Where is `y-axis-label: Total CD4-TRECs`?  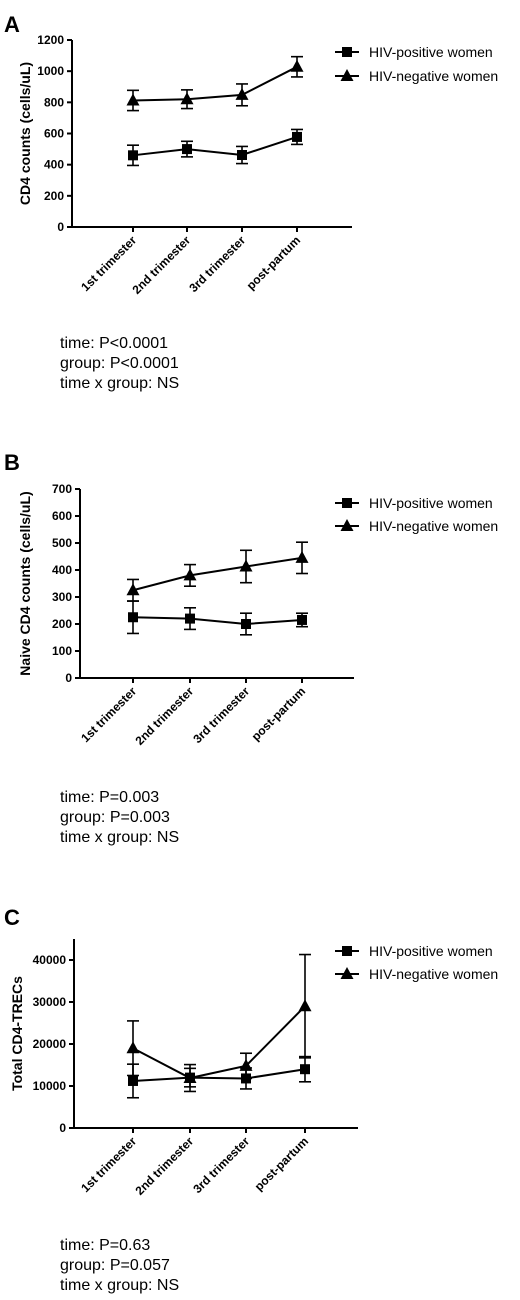
y-axis-label: Total CD4-TRECs is located at coordinates (17, 1033).